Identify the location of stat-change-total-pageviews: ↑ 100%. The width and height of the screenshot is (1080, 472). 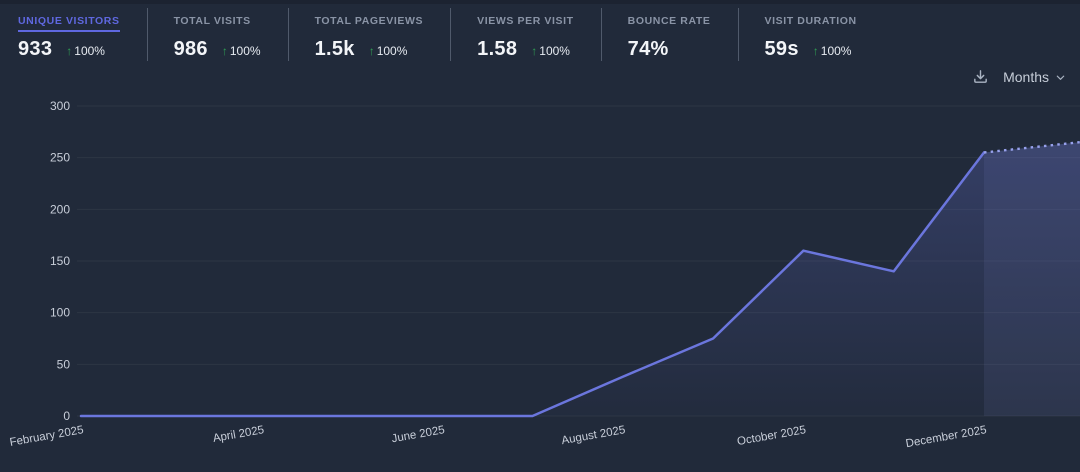
(388, 51).